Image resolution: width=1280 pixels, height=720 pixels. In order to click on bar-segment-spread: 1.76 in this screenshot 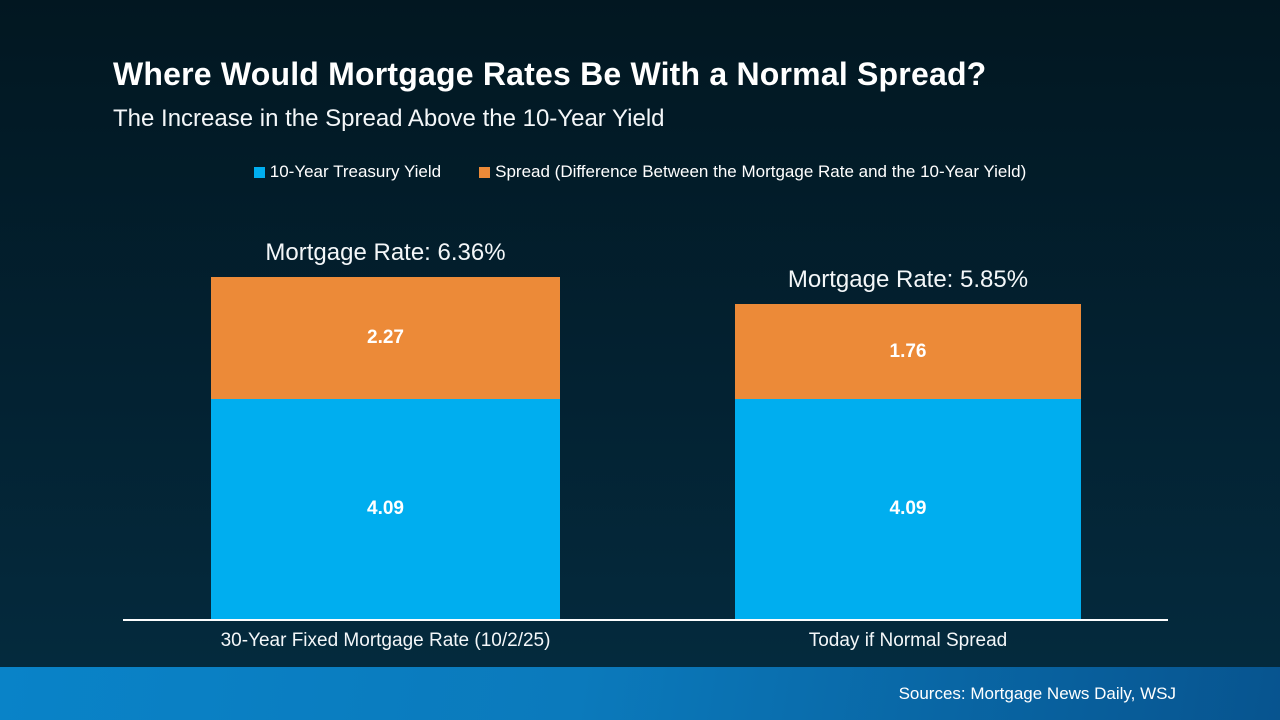, I will do `click(908, 351)`.